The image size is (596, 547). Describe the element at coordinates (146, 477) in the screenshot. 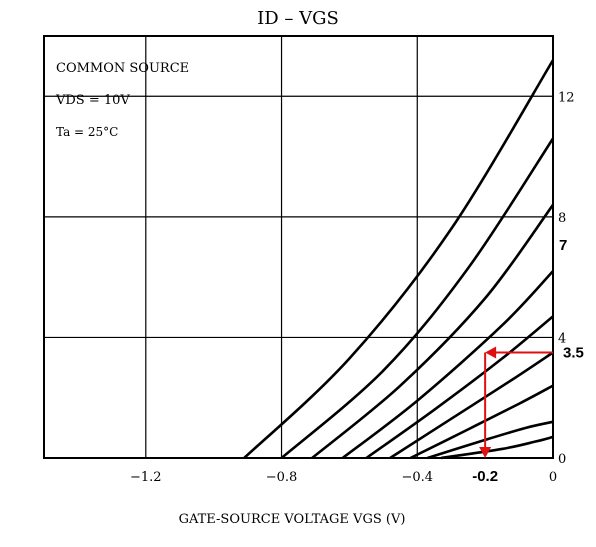

I see `x-tick-label: −1.2` at that location.